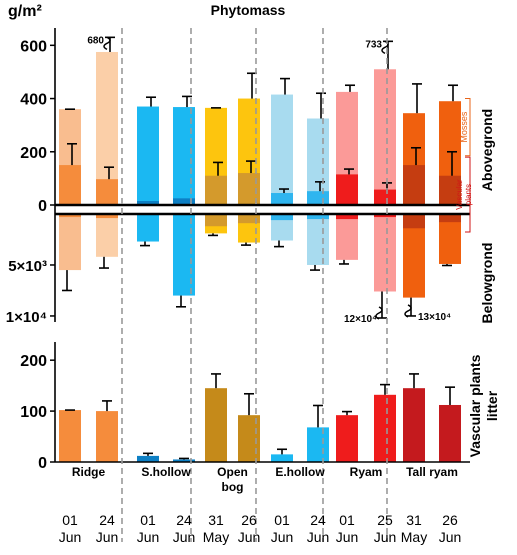 Image resolution: width=517 pixels, height=555 pixels. What do you see at coordinates (33, 412) in the screenshot?
I see `litter-y-tick-label: 100` at bounding box center [33, 412].